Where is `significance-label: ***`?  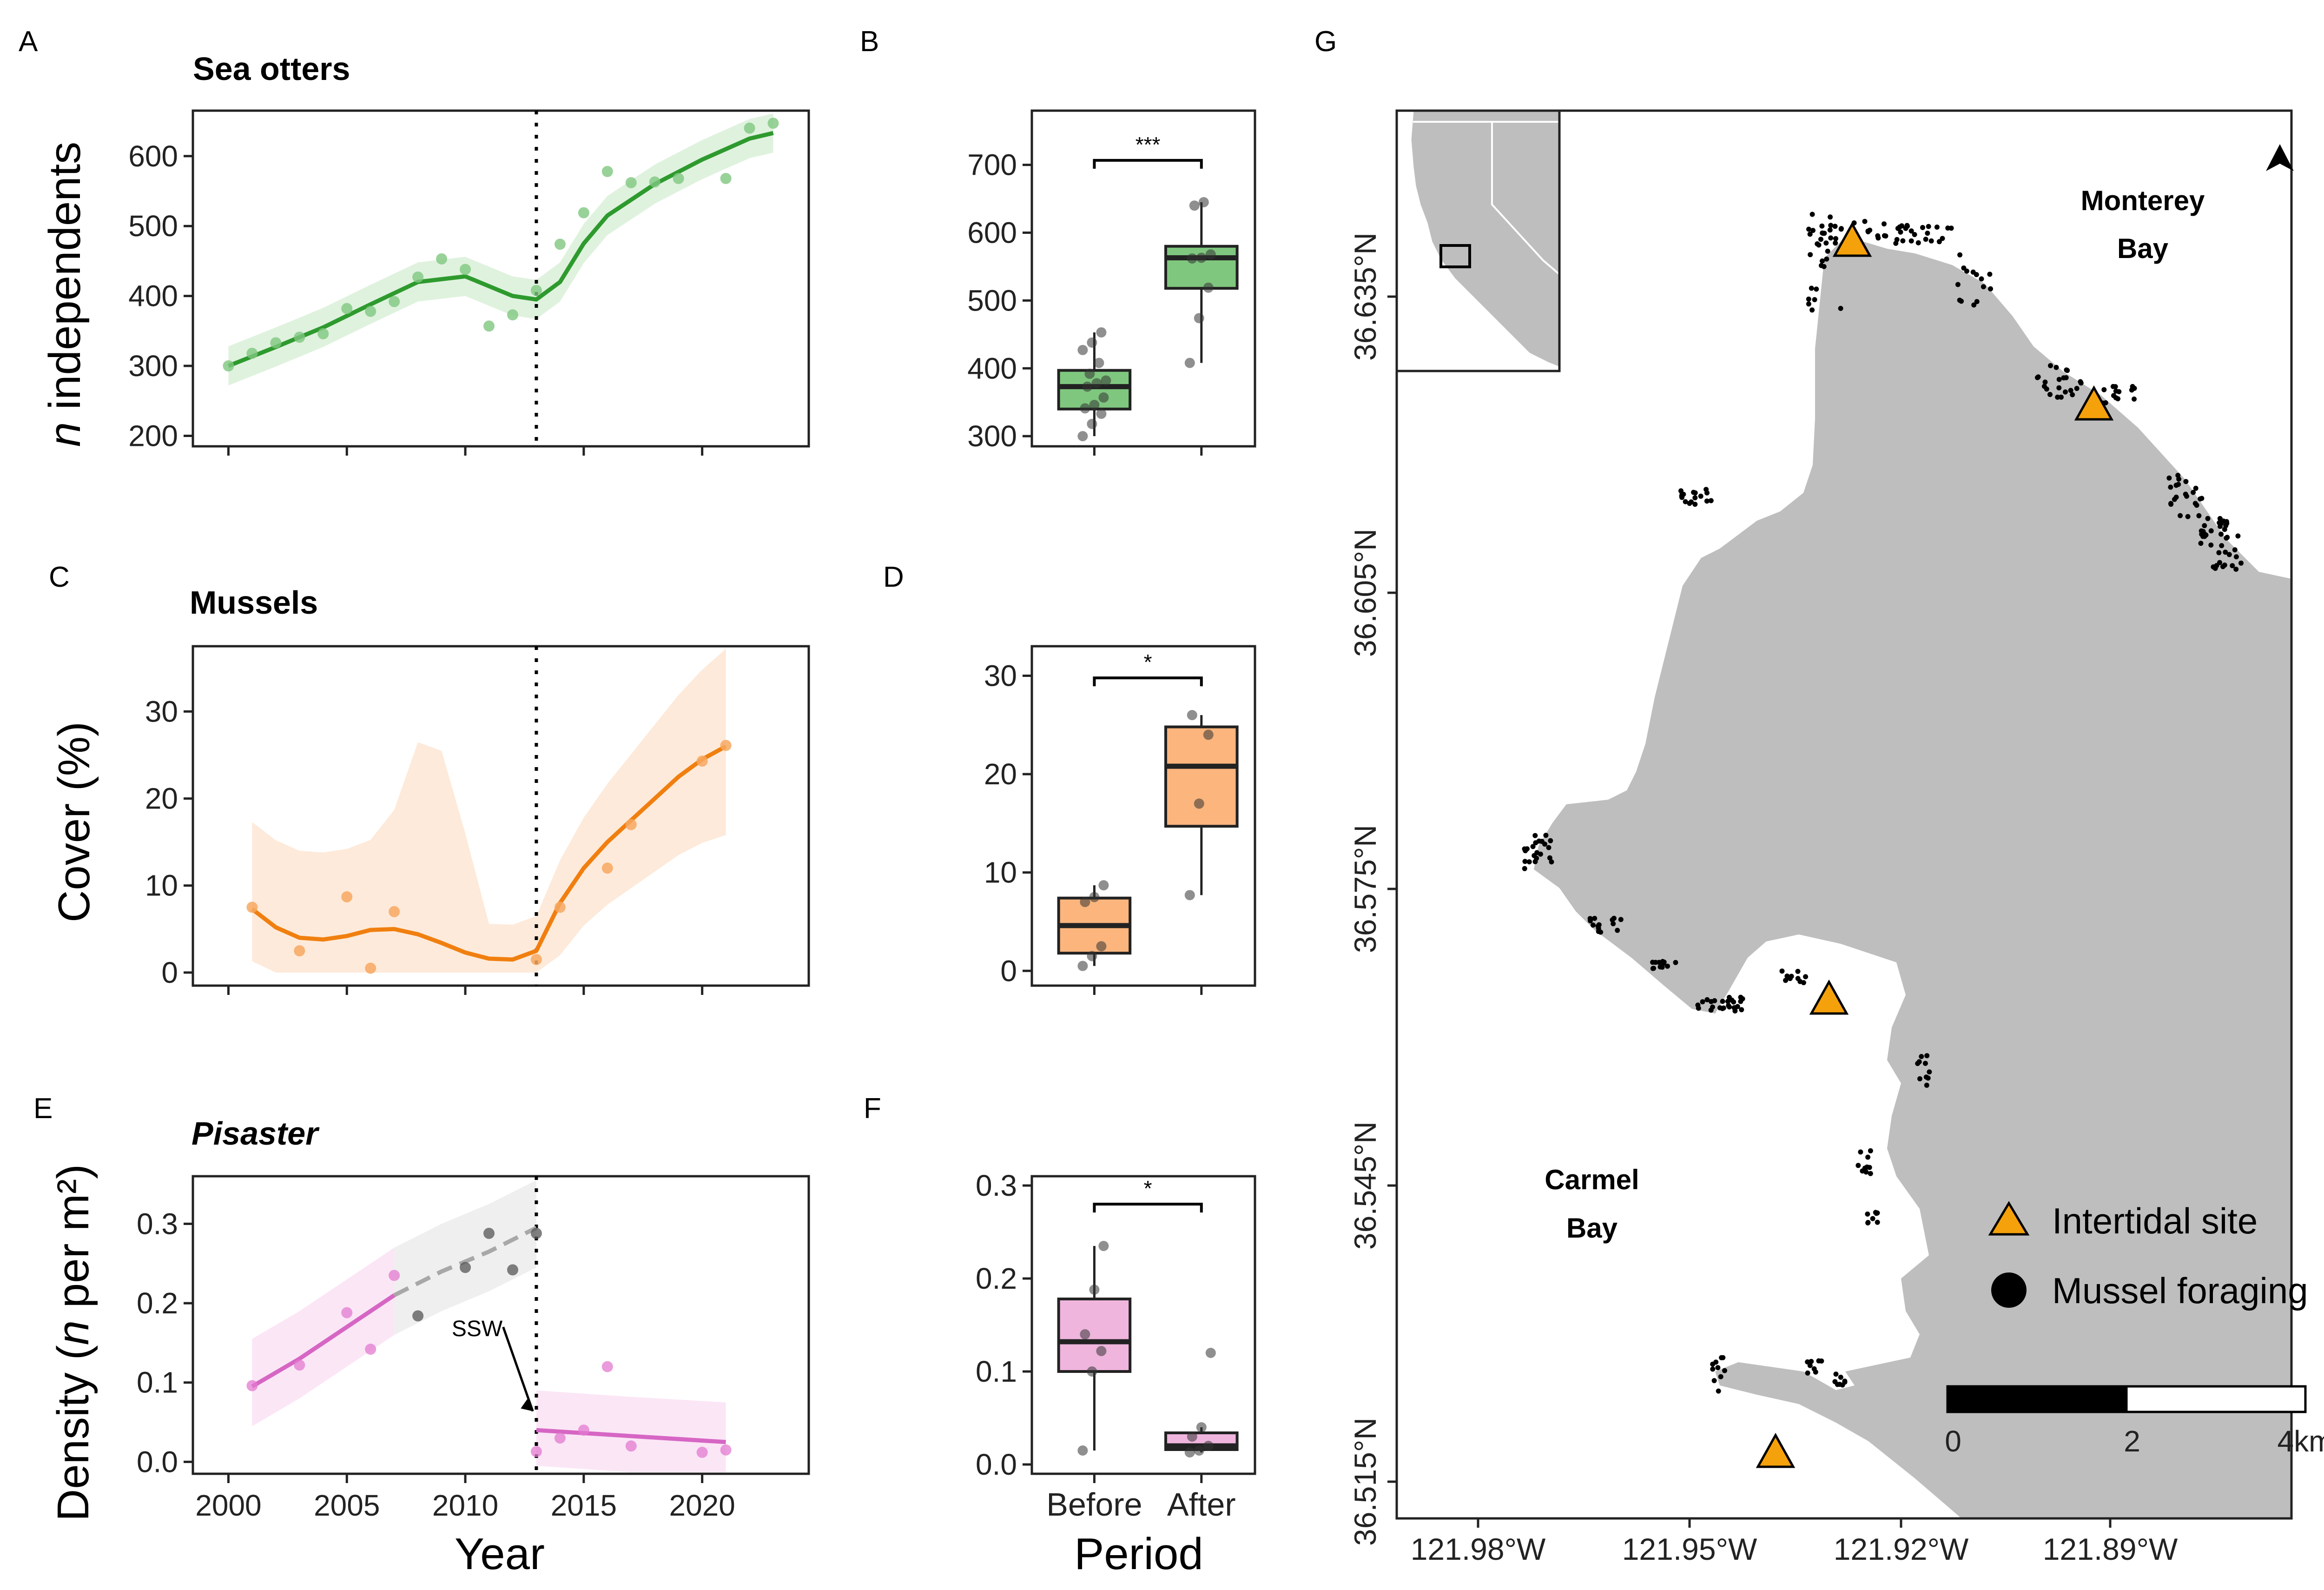 significance-label: *** is located at coordinates (1148, 144).